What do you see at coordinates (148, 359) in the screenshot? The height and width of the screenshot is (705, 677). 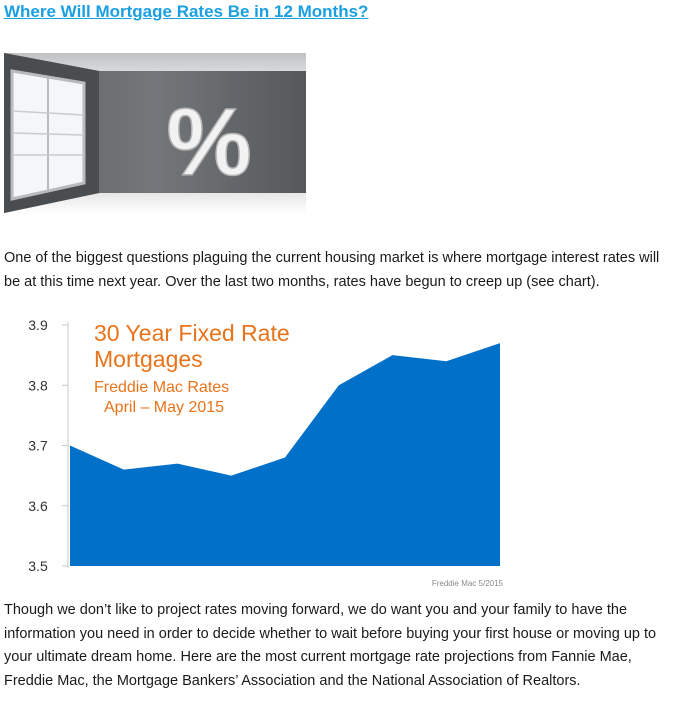 I see `chart-title-line2: Mortgages` at bounding box center [148, 359].